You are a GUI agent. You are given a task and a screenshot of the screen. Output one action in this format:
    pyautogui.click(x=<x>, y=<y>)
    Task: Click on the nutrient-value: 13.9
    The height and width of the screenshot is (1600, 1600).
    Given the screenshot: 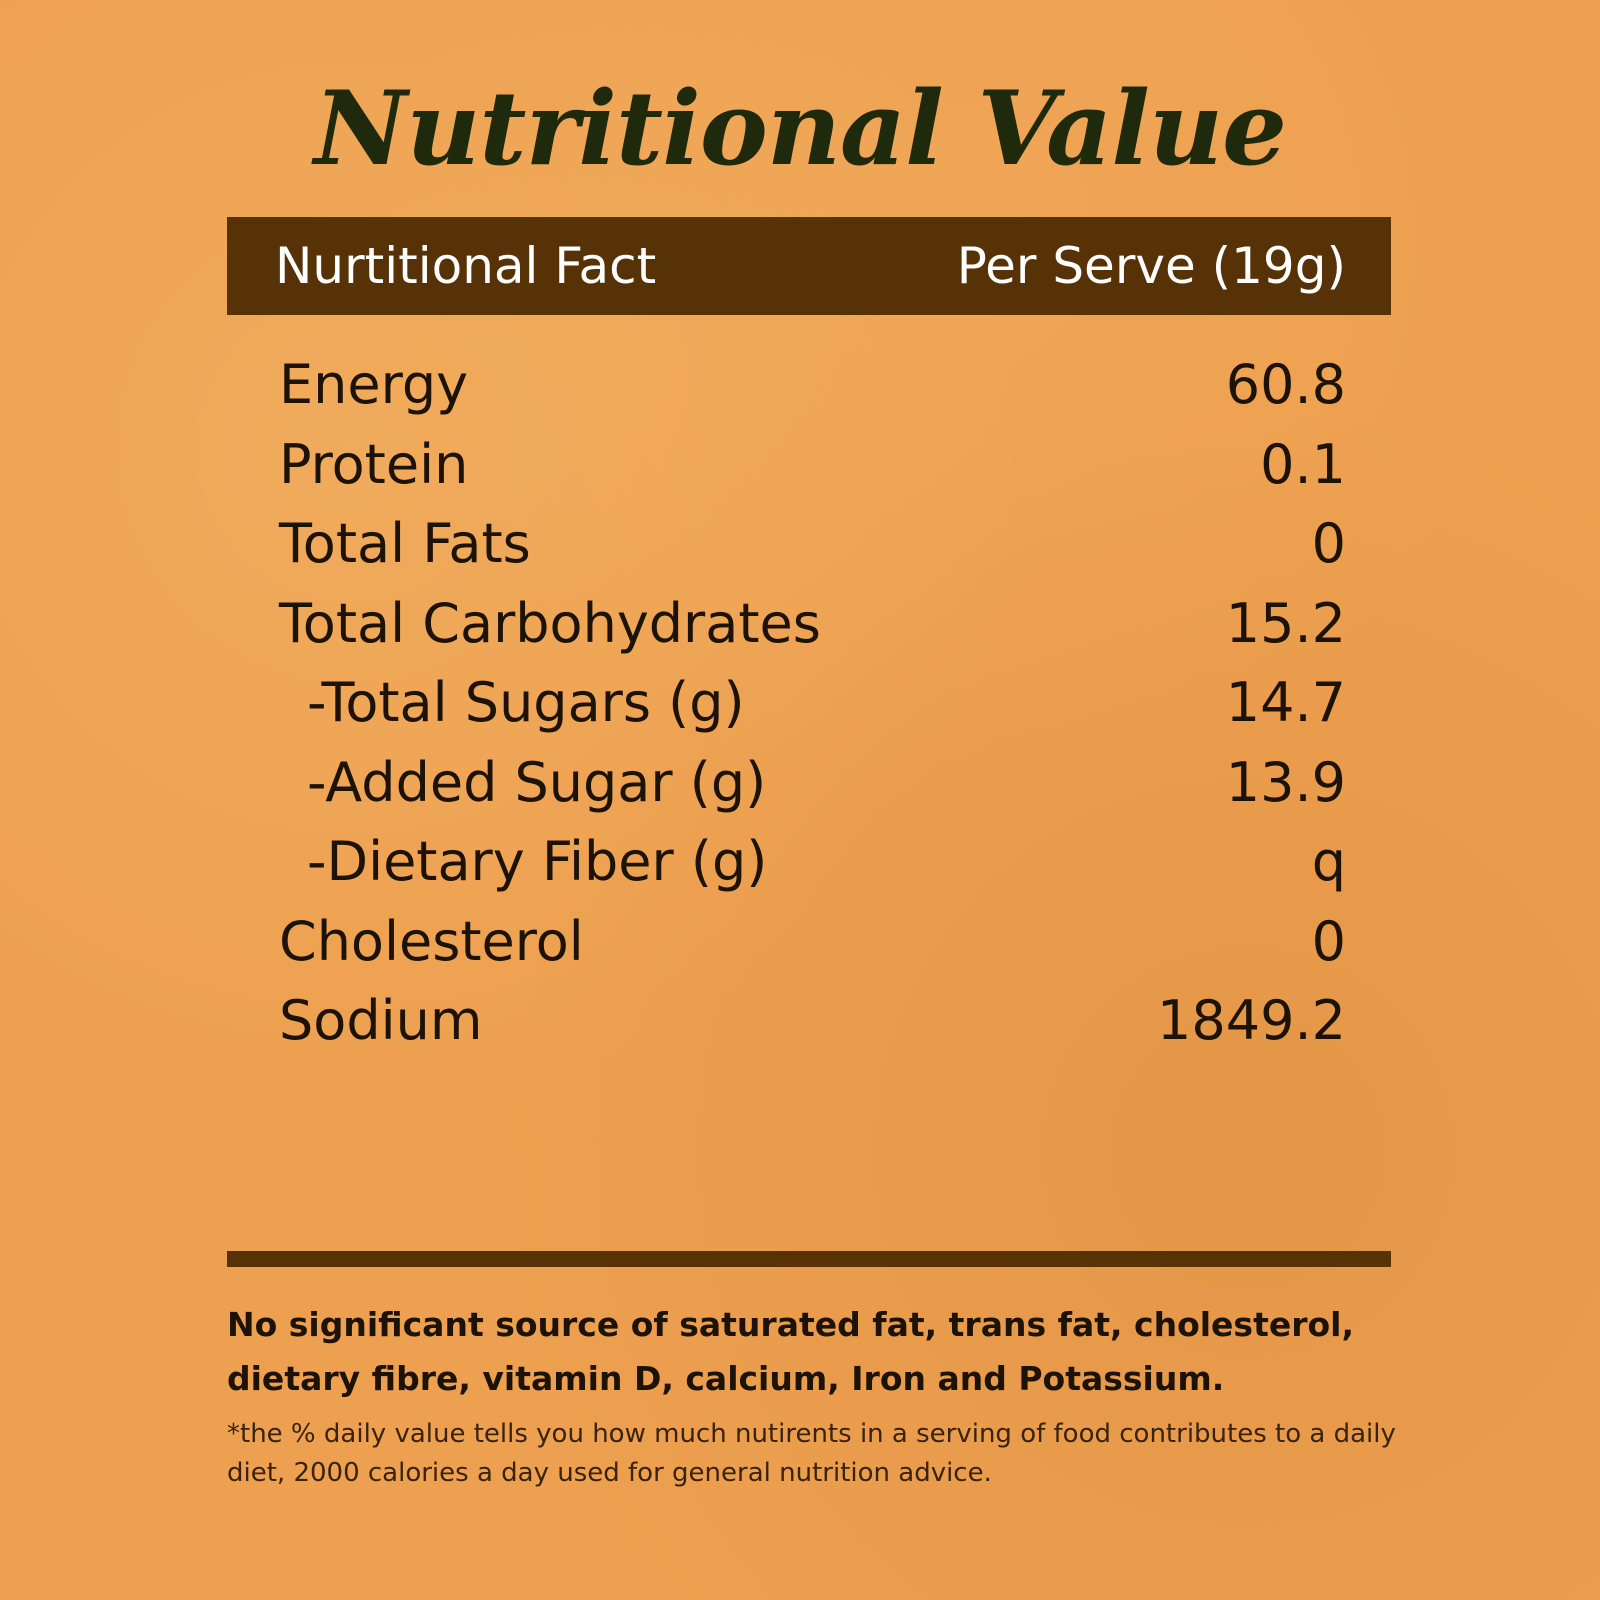 What is the action you would take?
    pyautogui.click(x=1285, y=782)
    